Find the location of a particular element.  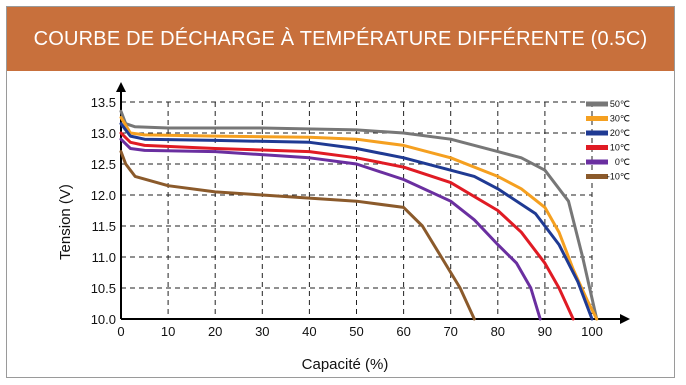

y-axis-arrow is located at coordinates (121, 87).